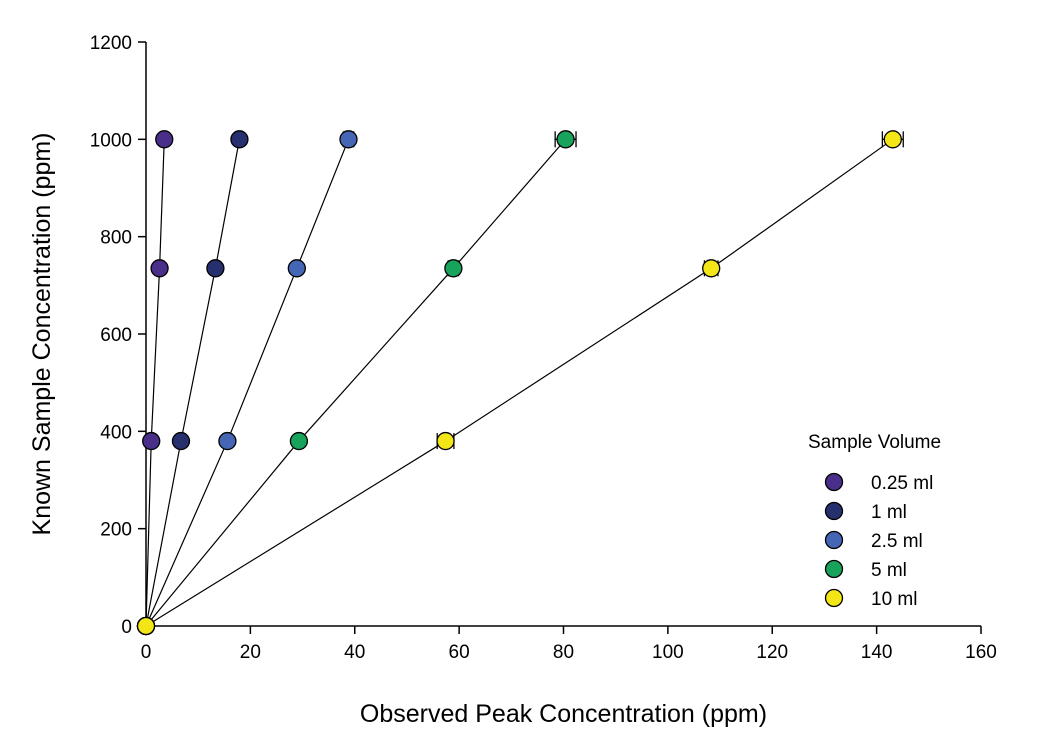 The height and width of the screenshot is (749, 1040). I want to click on x-tick-label: 40, so click(354, 652).